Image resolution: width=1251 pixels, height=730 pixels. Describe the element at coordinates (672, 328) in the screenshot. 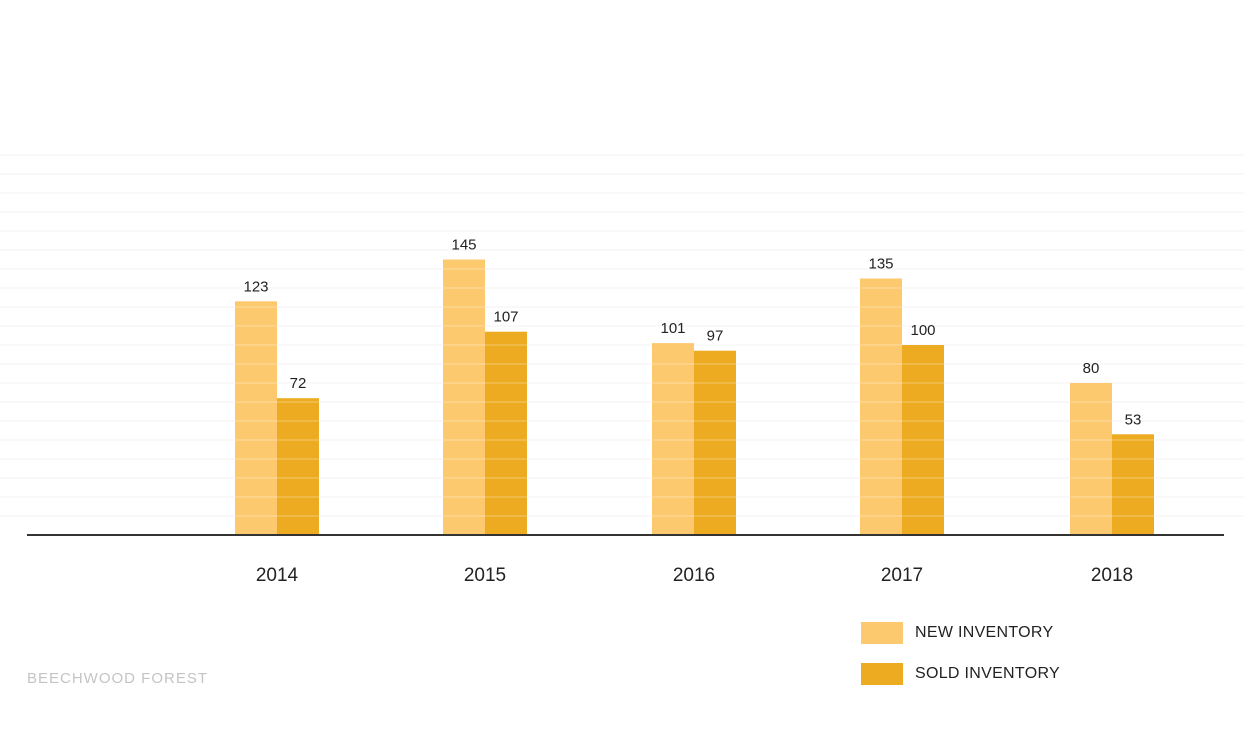

I see `data-label-new-inventory-2016: 101` at that location.